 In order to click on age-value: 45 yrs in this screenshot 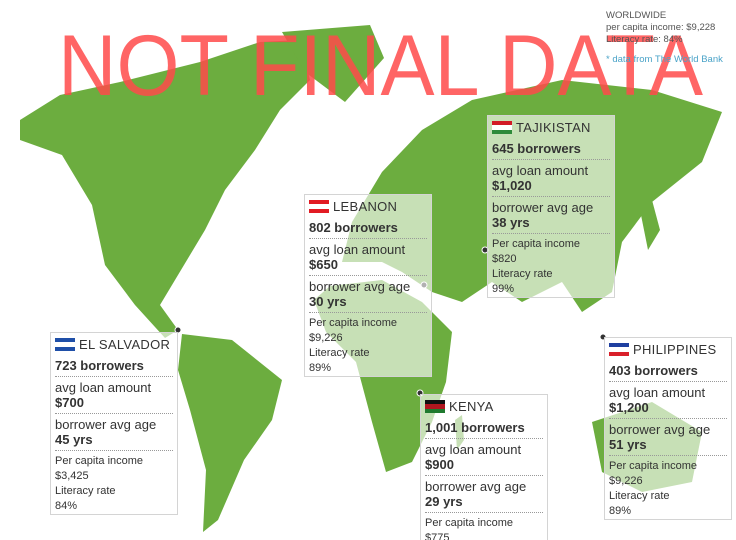, I will do `click(74, 439)`.